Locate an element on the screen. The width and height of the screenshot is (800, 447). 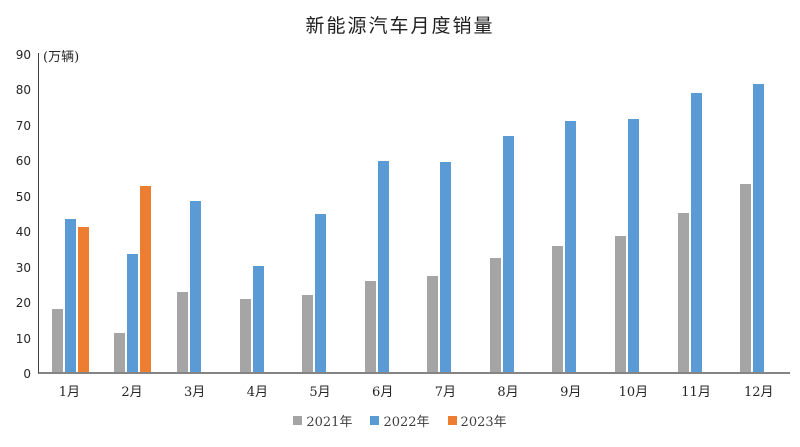
bar-2022年-1月 is located at coordinates (70, 295).